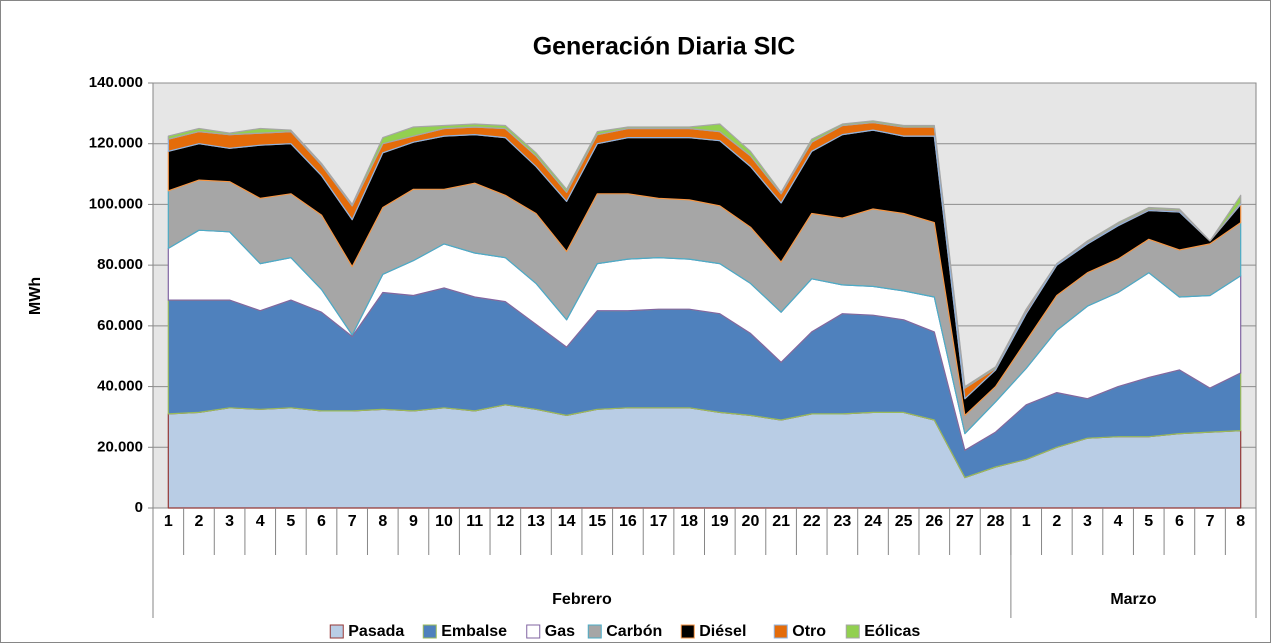 The image size is (1271, 643). I want to click on x-tick-label: 20, so click(751, 521).